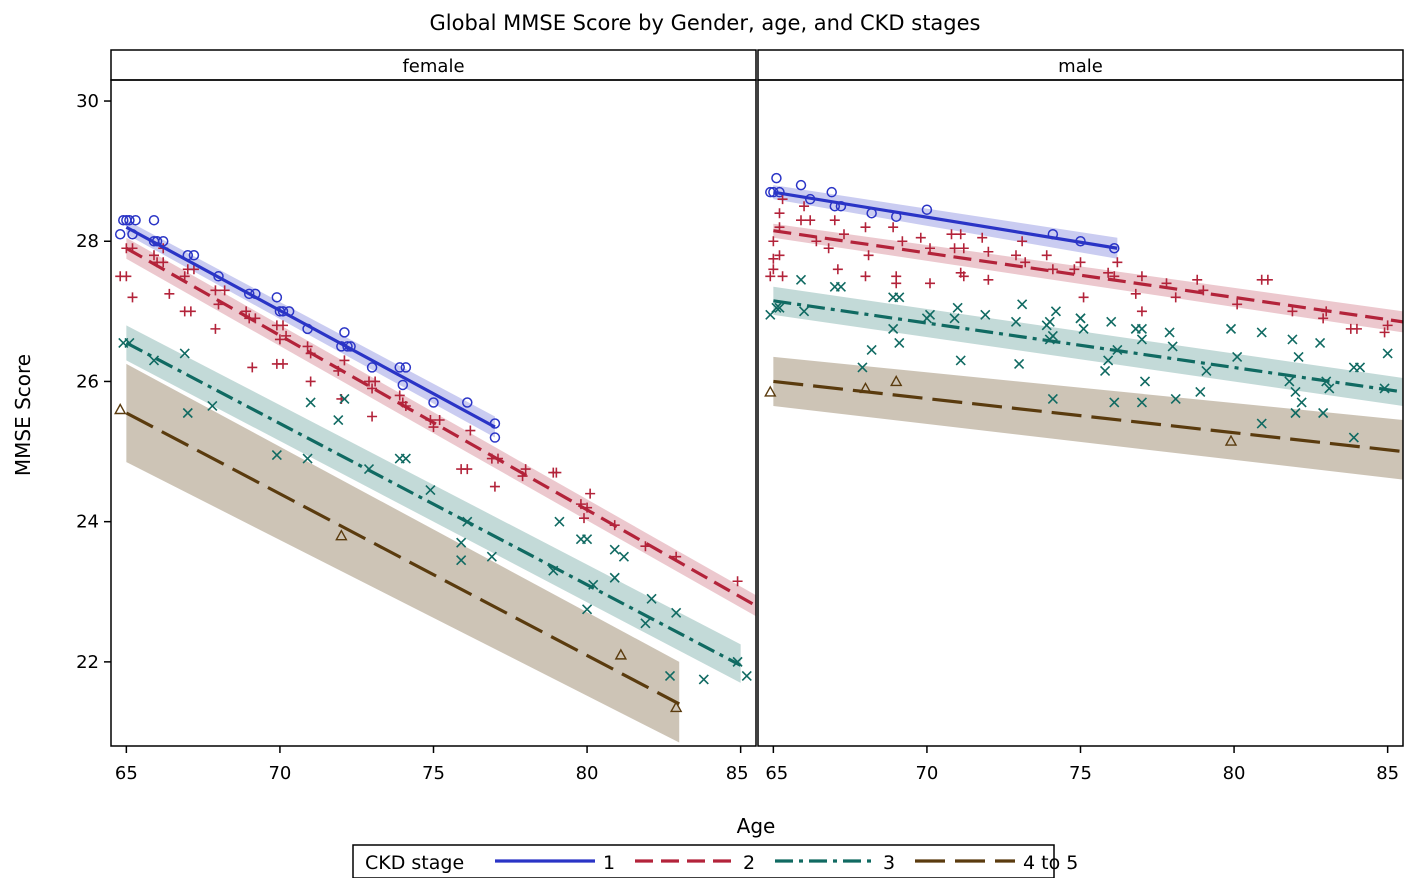  What do you see at coordinates (695, 863) in the screenshot?
I see `legend-entry-stage-2: 2` at bounding box center [695, 863].